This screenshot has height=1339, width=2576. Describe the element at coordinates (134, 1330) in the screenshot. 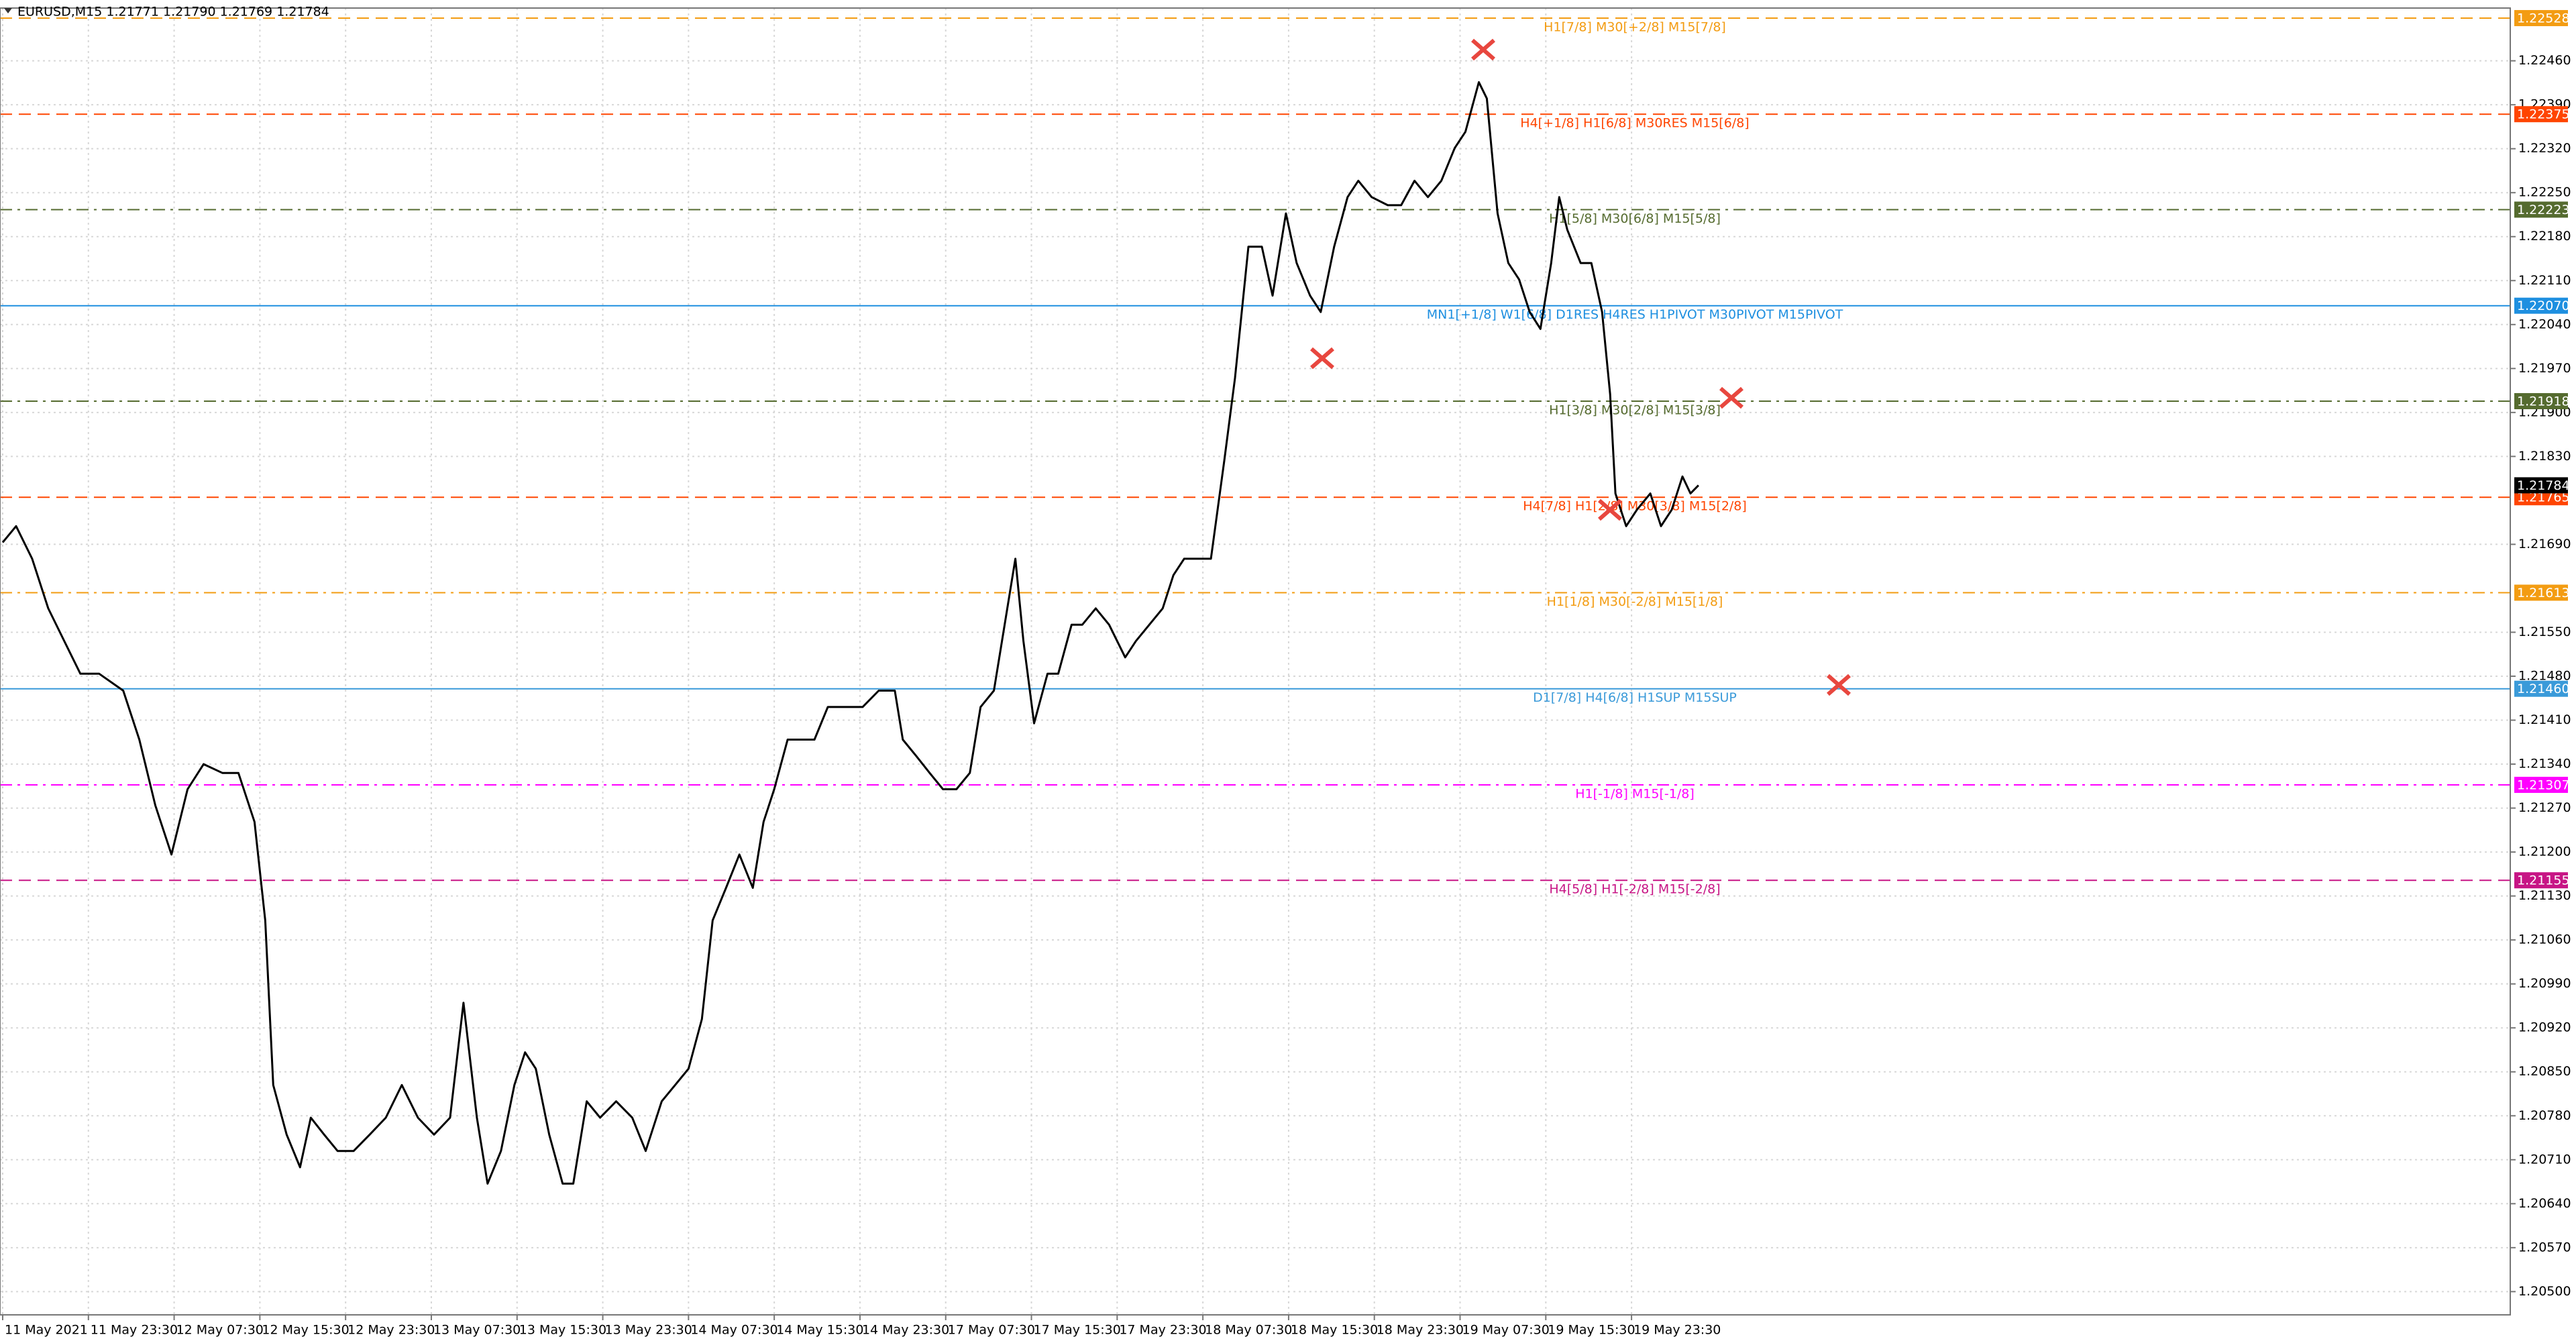

I see `x-tick-label: 11 May 23:30` at that location.